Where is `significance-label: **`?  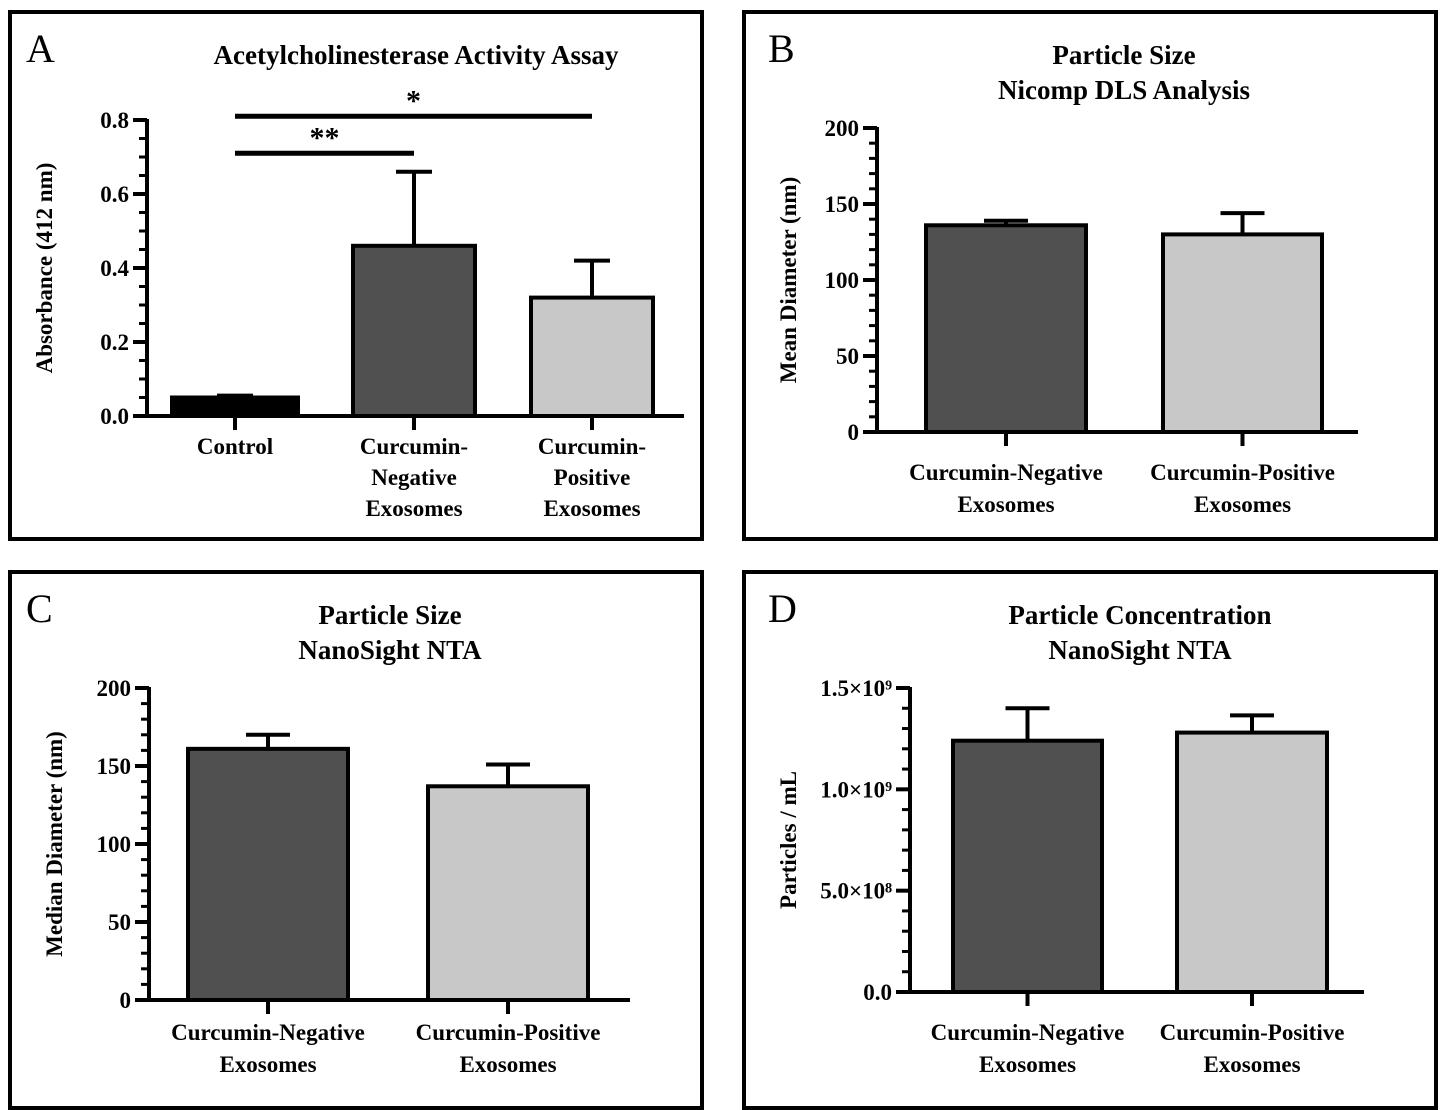 significance-label: ** is located at coordinates (325, 137).